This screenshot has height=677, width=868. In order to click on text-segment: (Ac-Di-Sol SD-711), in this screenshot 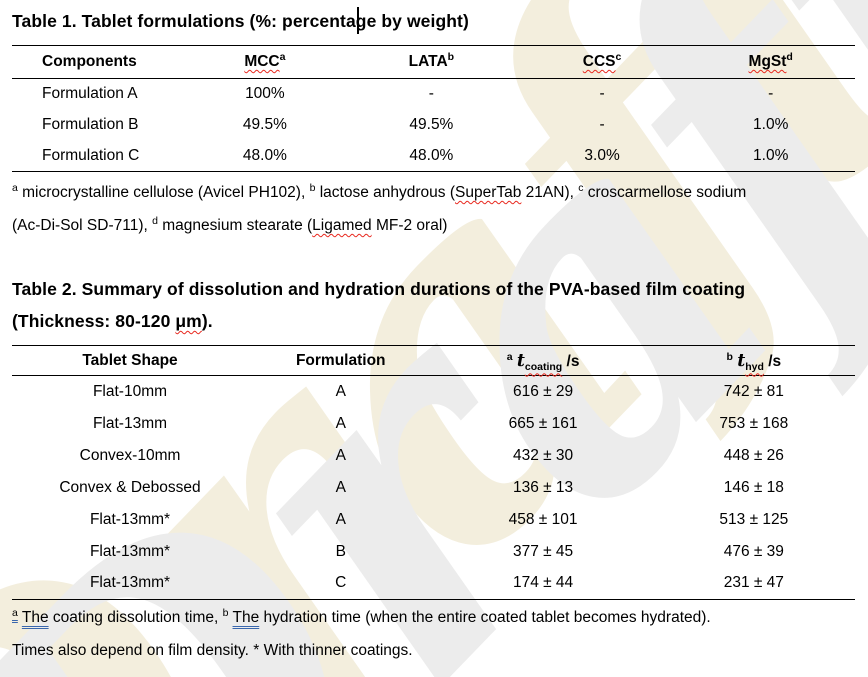, I will do `click(82, 225)`.